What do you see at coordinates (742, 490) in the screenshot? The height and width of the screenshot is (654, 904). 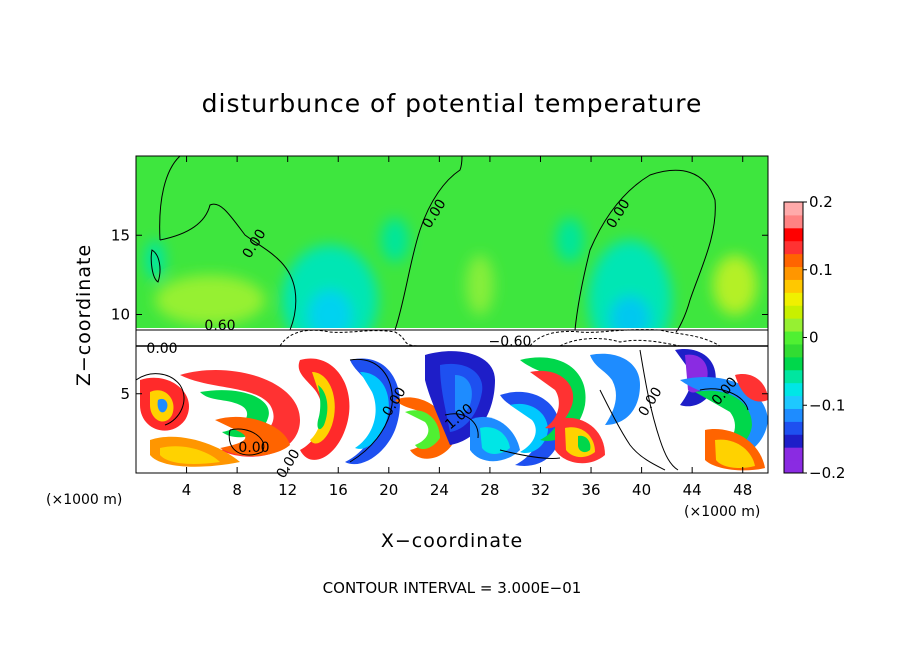 I see `x-tick-label: 48` at bounding box center [742, 490].